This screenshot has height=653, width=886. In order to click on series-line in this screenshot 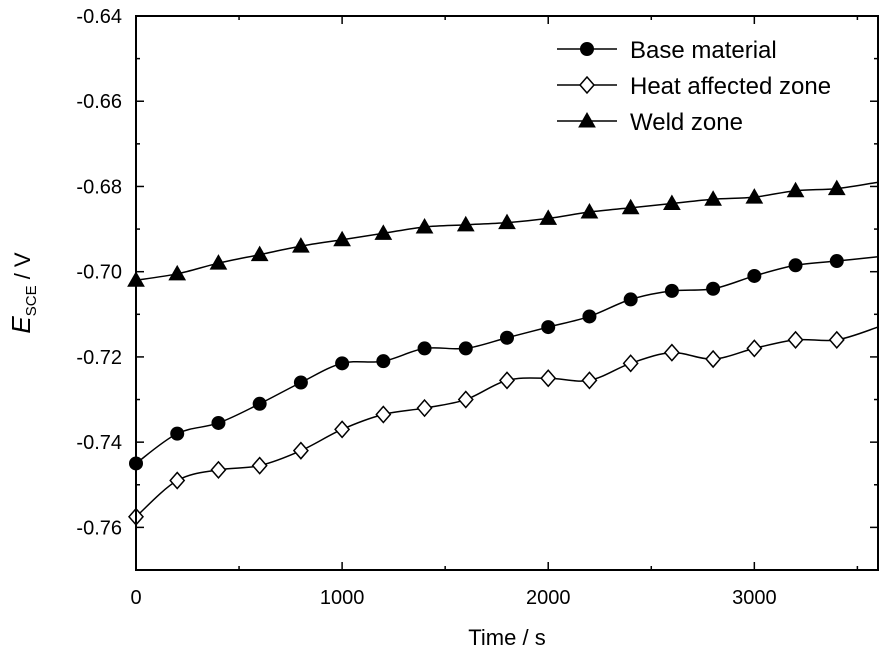, I will do `click(507, 231)`.